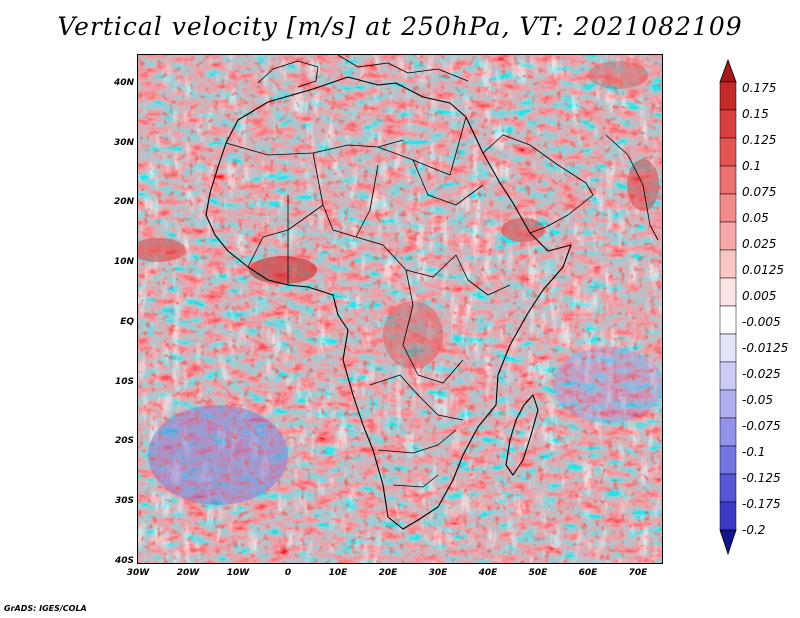 The height and width of the screenshot is (618, 800). What do you see at coordinates (188, 573) in the screenshot?
I see `lon-tick-label: 20W` at bounding box center [188, 573].